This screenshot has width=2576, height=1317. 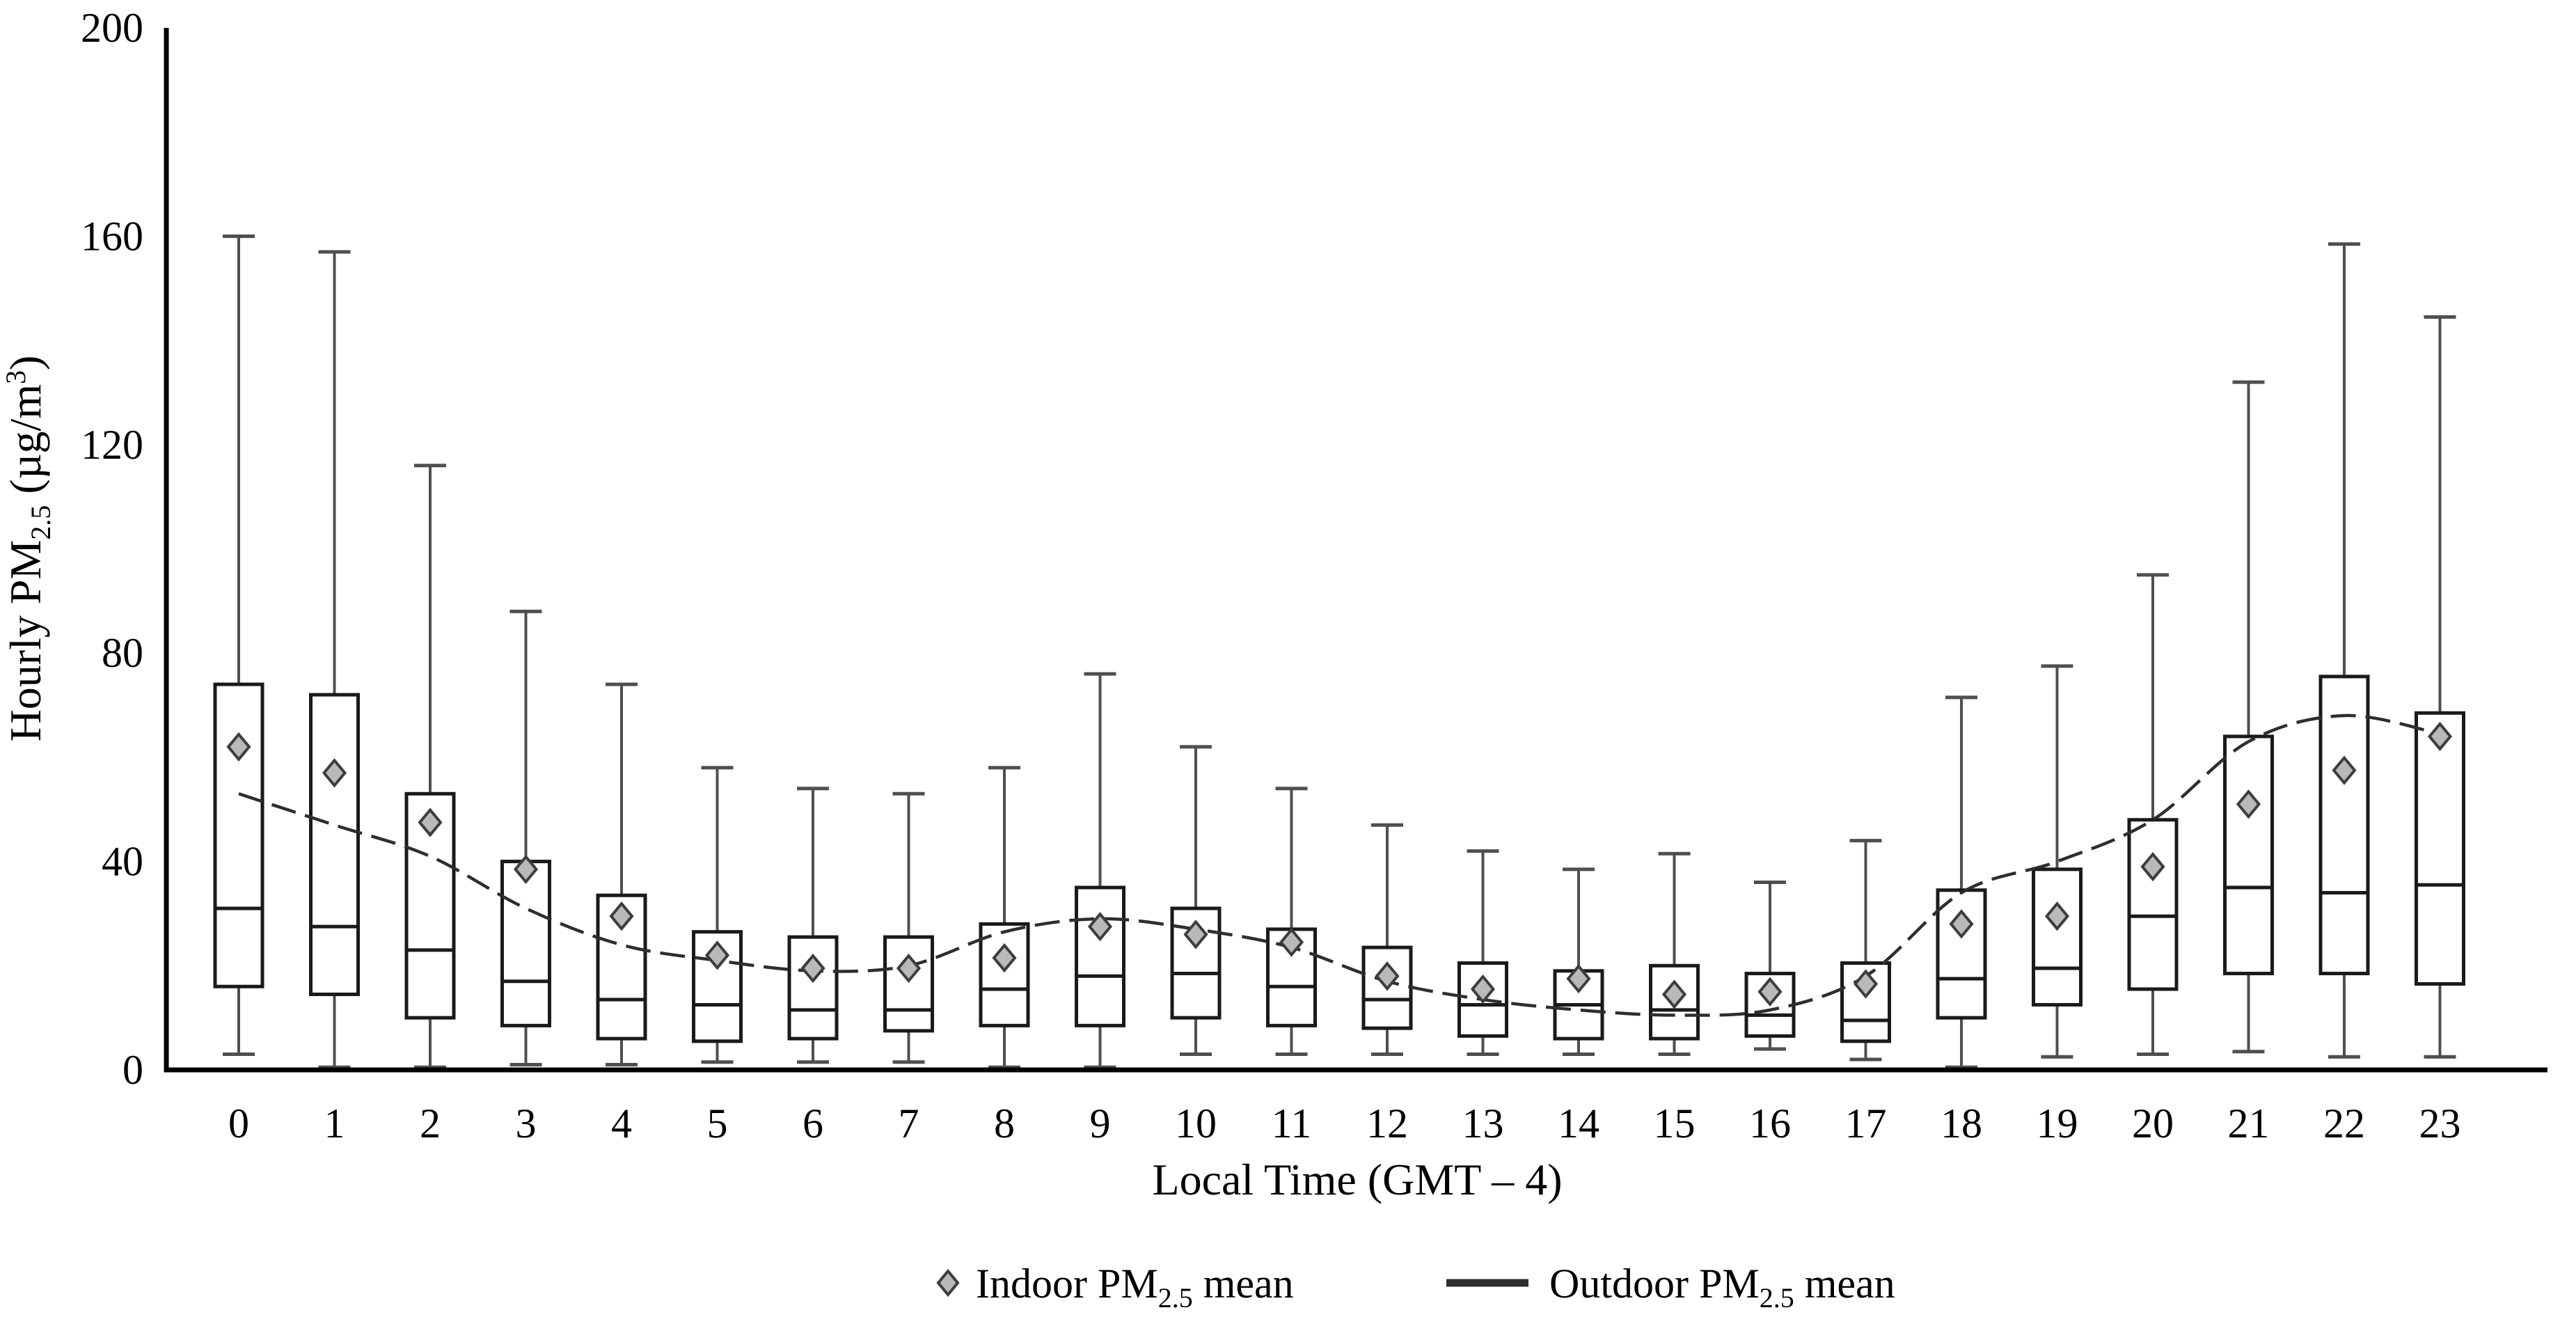 I want to click on y-tick-label-160: 160, so click(x=112, y=236).